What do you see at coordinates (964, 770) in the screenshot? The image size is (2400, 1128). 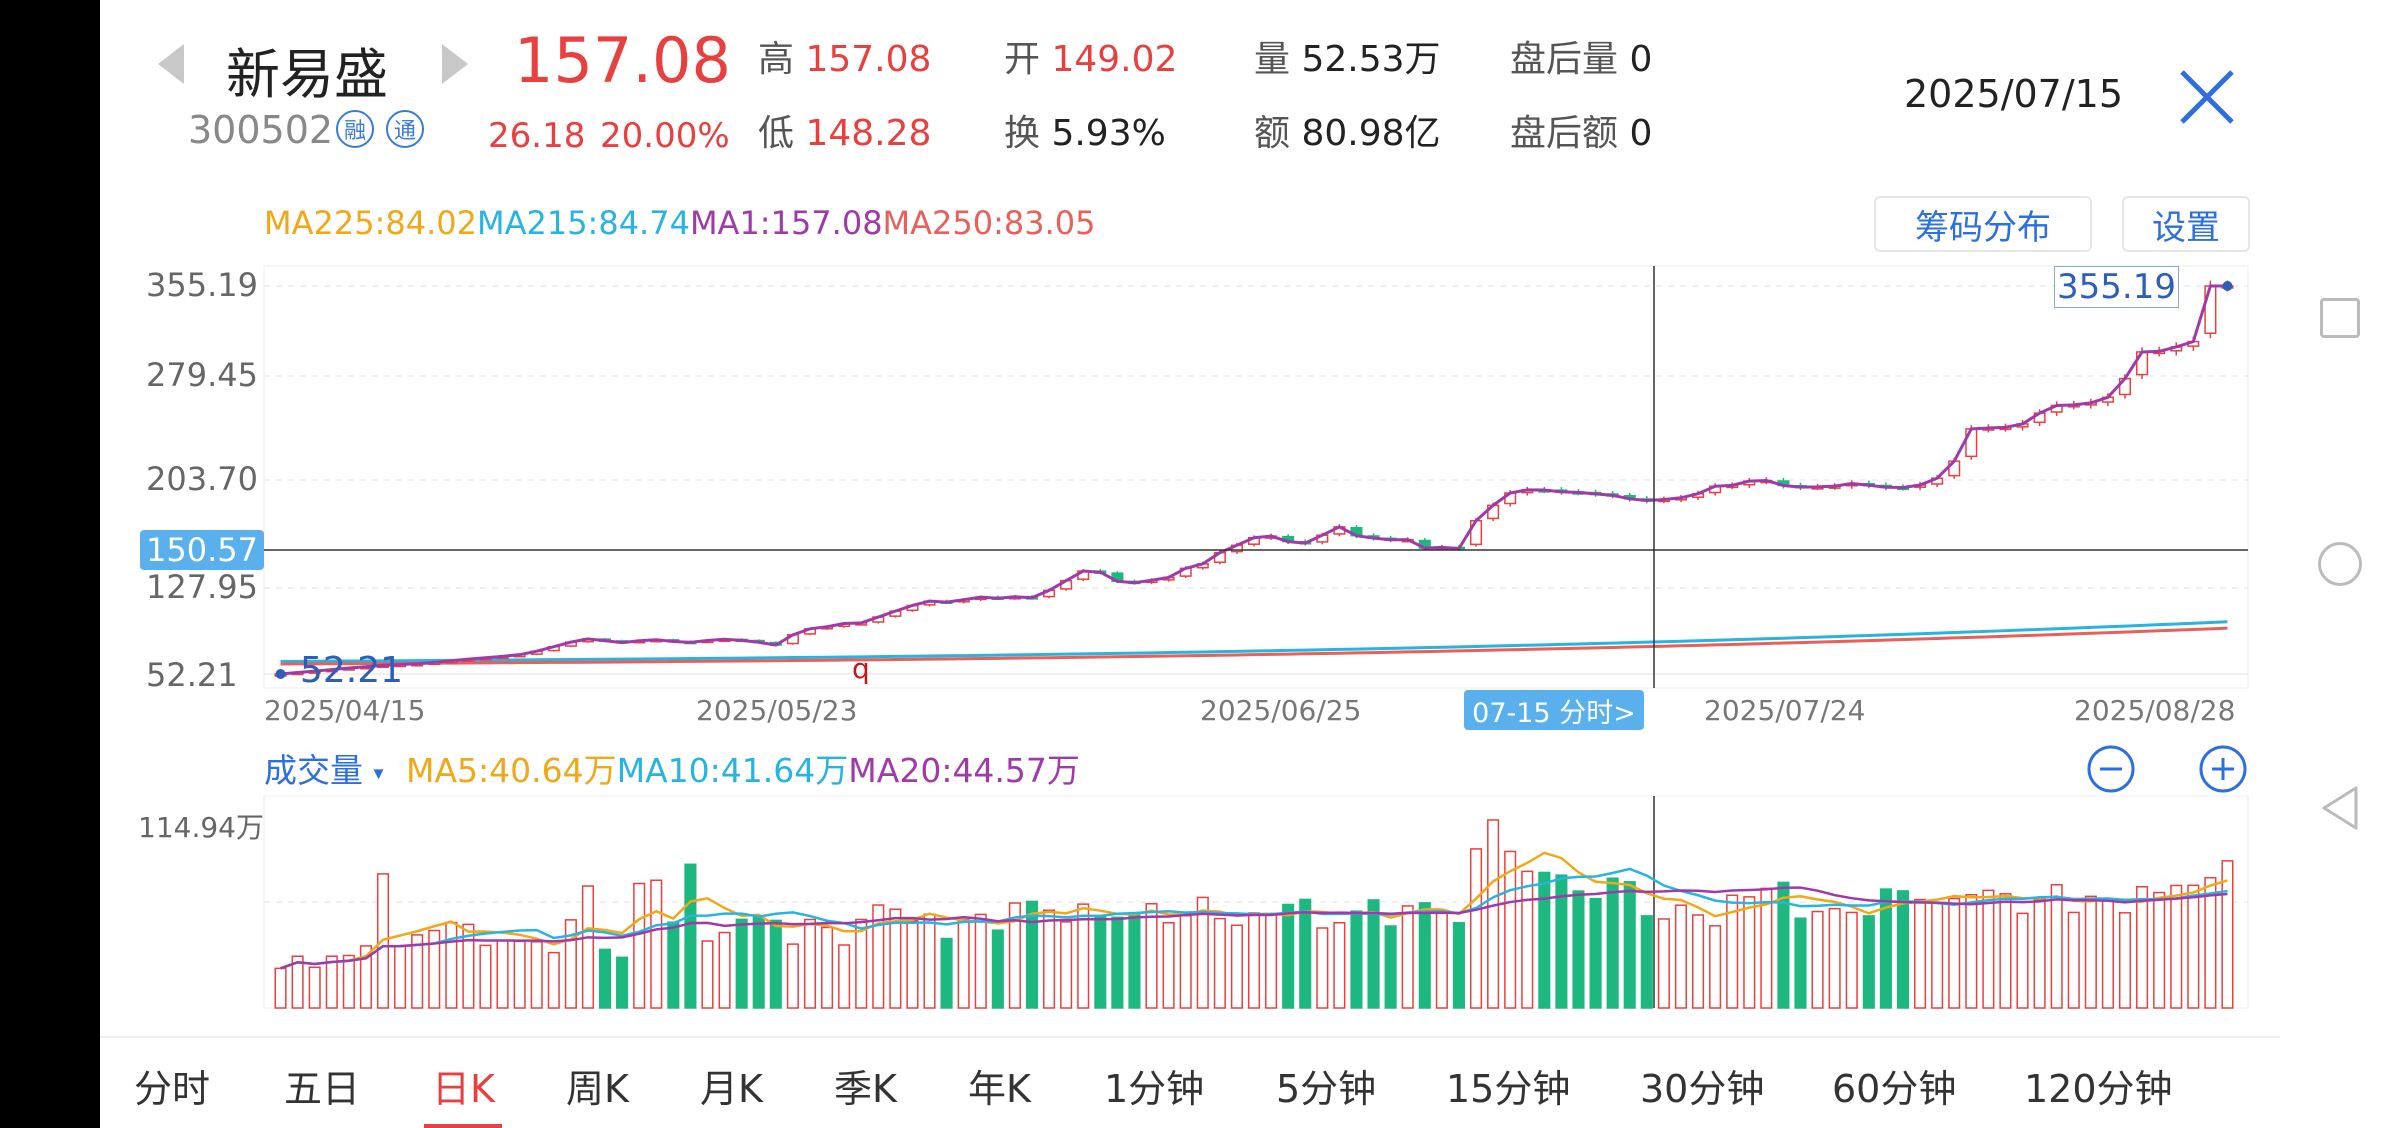 I see `volume-ma-item: MA20:44.57万` at bounding box center [964, 770].